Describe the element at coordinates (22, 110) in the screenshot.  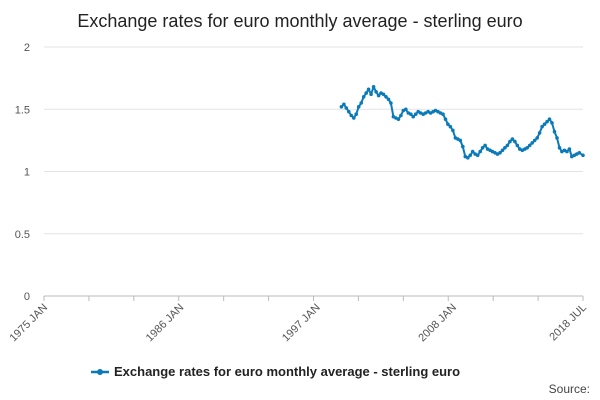
I see `y-tick-label: 1.5` at that location.